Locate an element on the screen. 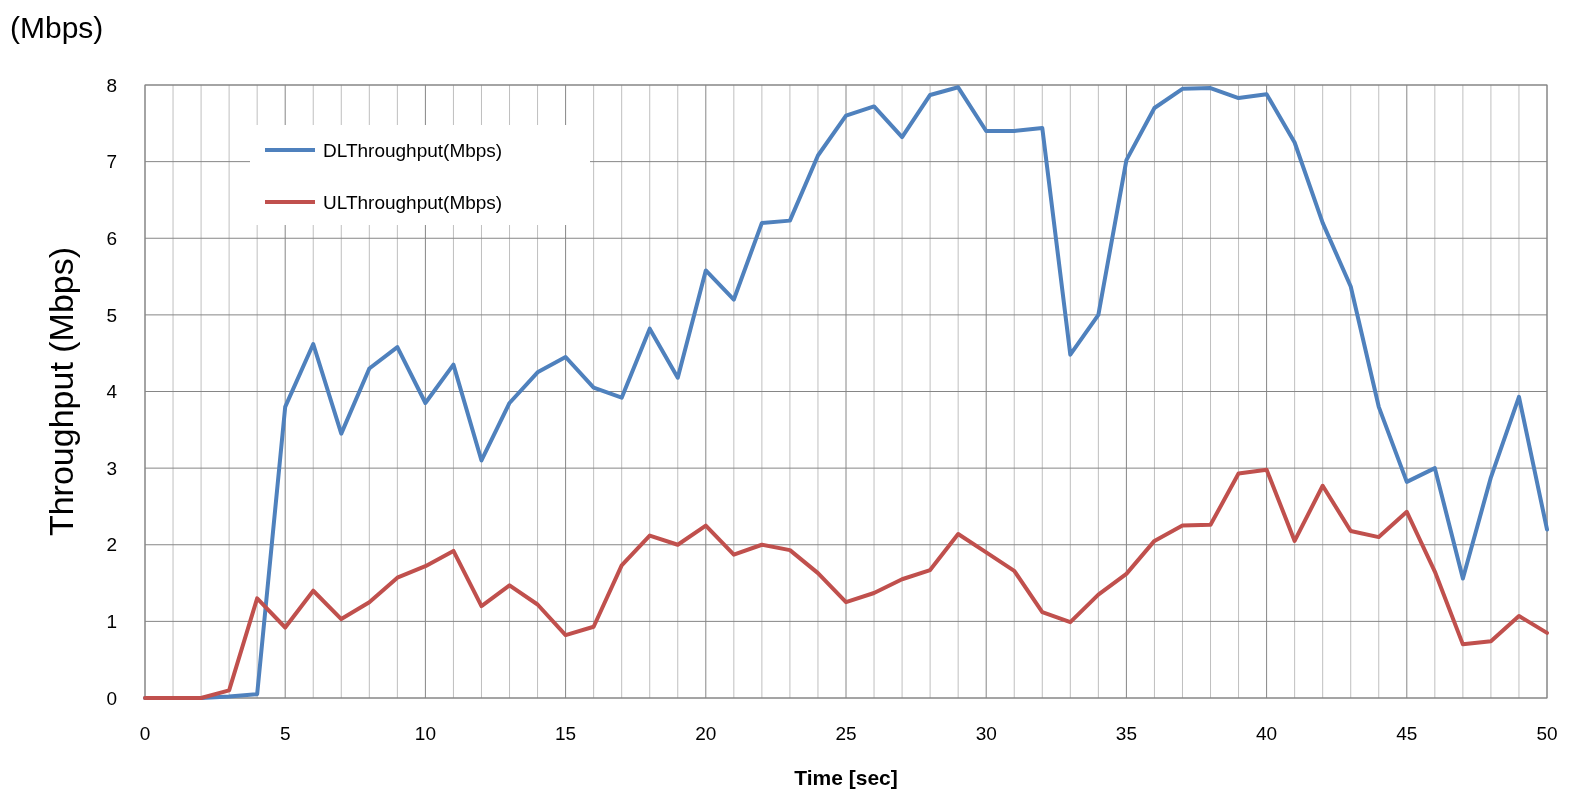  text: (Mbps) is located at coordinates (57, 27).